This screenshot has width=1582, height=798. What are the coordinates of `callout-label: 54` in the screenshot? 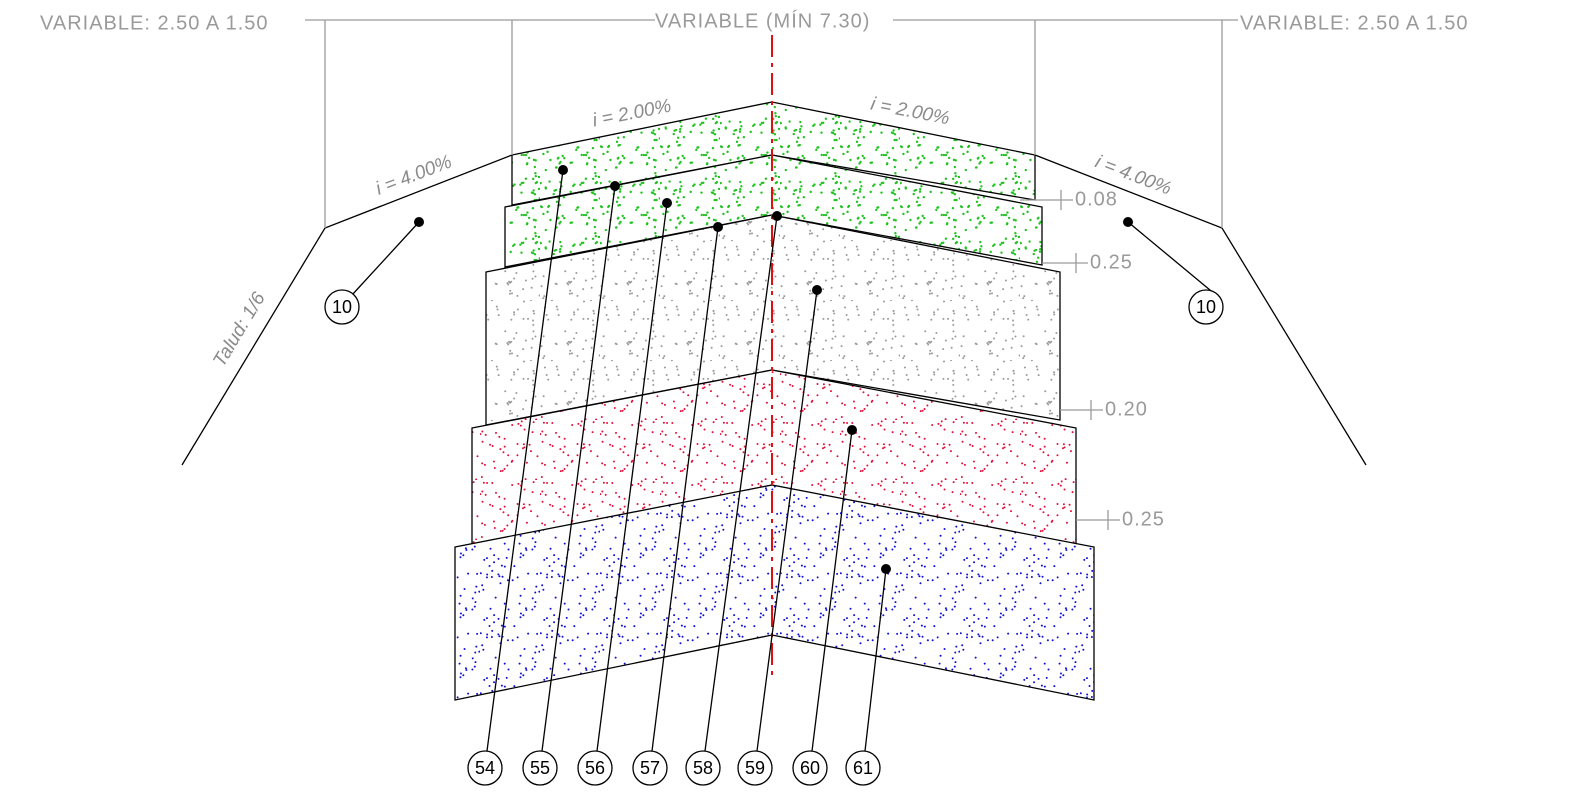 It's located at (485, 768).